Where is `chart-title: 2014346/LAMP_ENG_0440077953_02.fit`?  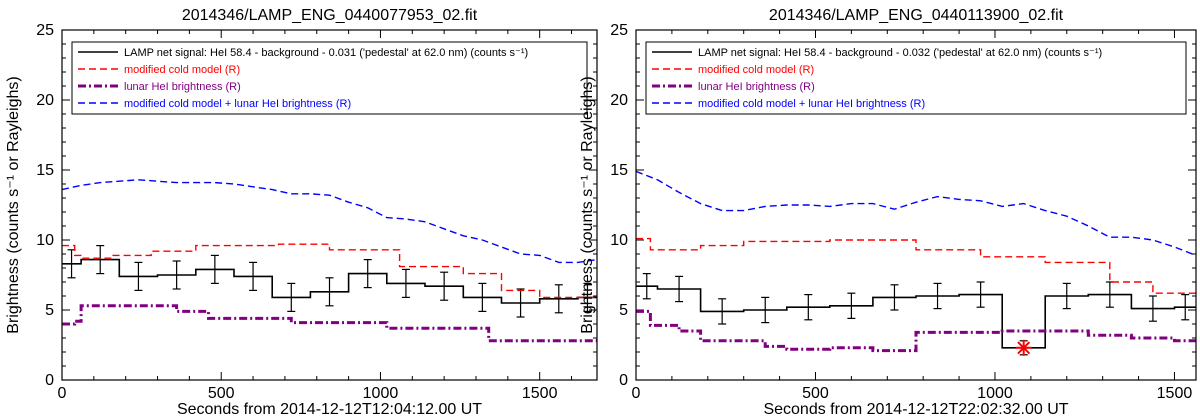
chart-title: 2014346/LAMP_ENG_0440077953_02.fit is located at coordinates (330, 15).